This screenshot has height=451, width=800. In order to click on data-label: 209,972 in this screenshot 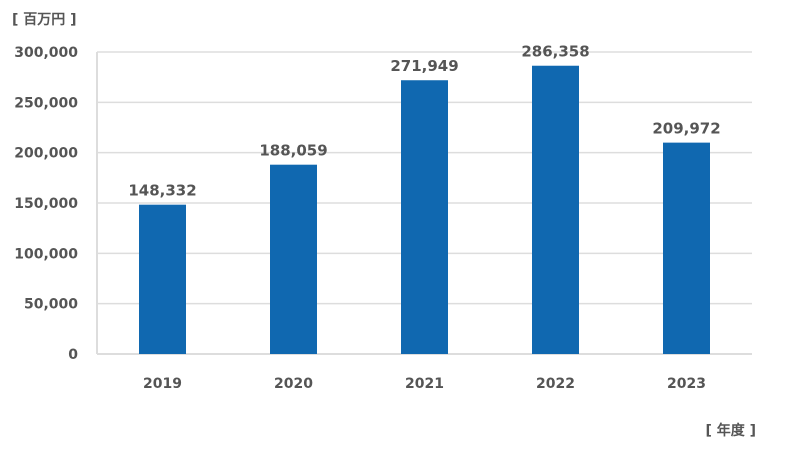, I will do `click(686, 129)`.